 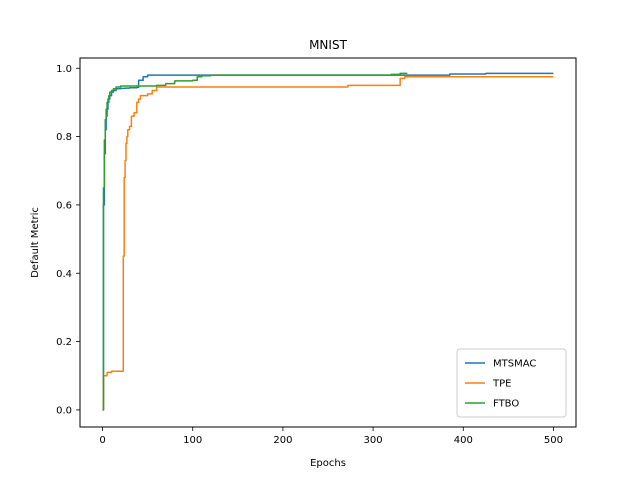 What do you see at coordinates (64, 410) in the screenshot?
I see `y-tick-label: 0.0` at bounding box center [64, 410].